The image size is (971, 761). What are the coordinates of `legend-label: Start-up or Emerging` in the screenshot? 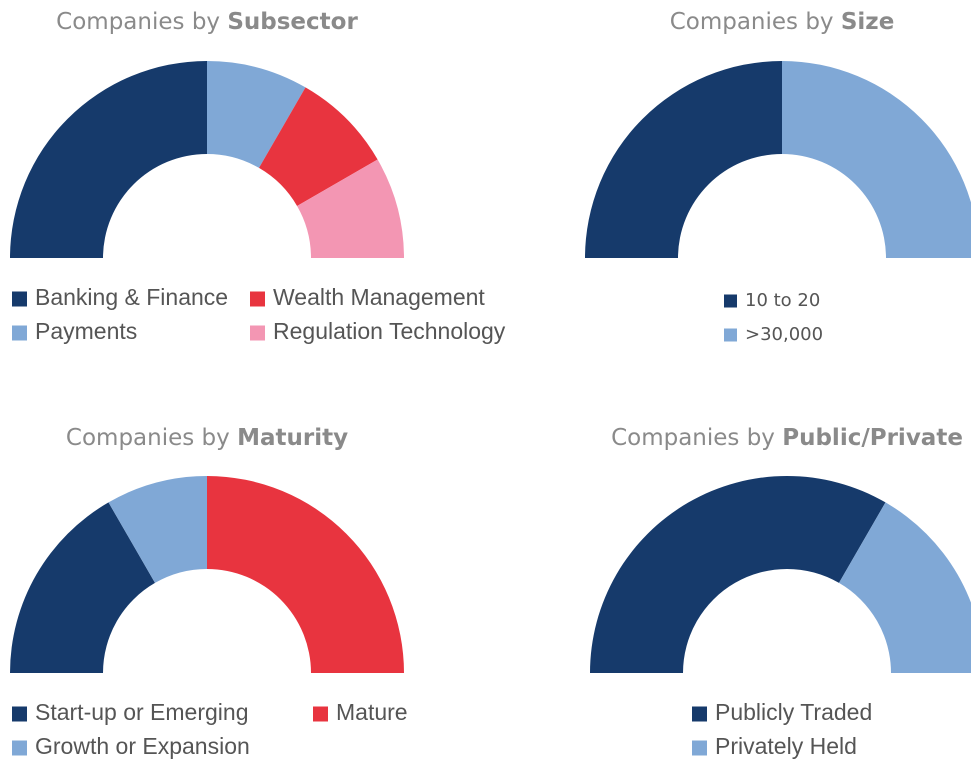 It's located at (141, 712).